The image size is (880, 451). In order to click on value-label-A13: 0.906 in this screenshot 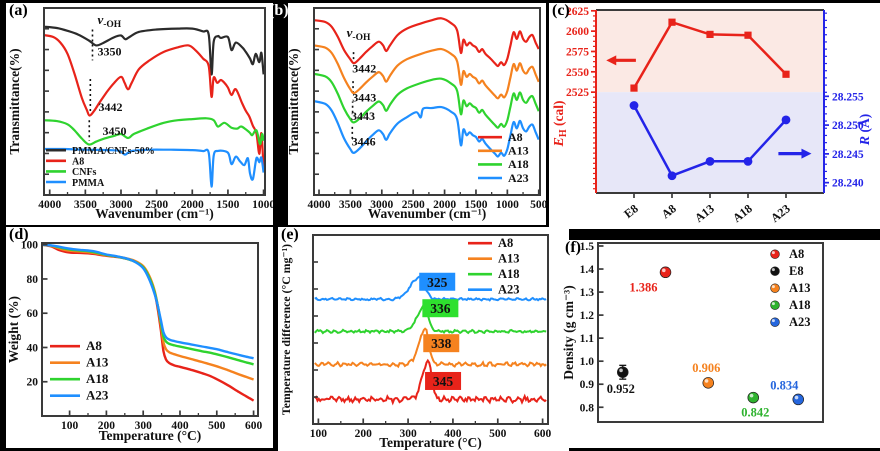, I will do `click(706, 368)`.